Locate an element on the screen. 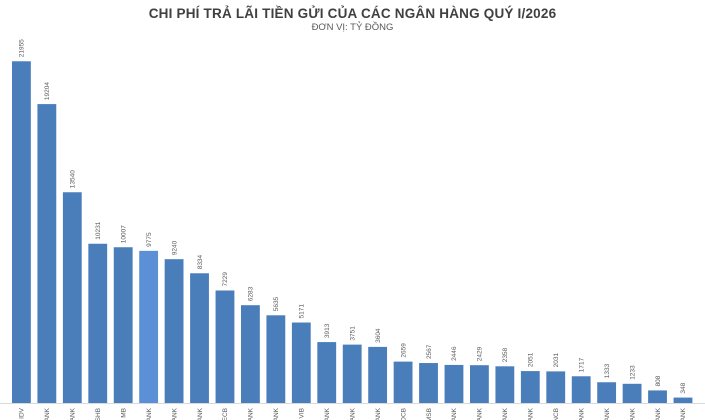 This screenshot has width=705, height=420. category-label-19: ANK is located at coordinates (480, 413).